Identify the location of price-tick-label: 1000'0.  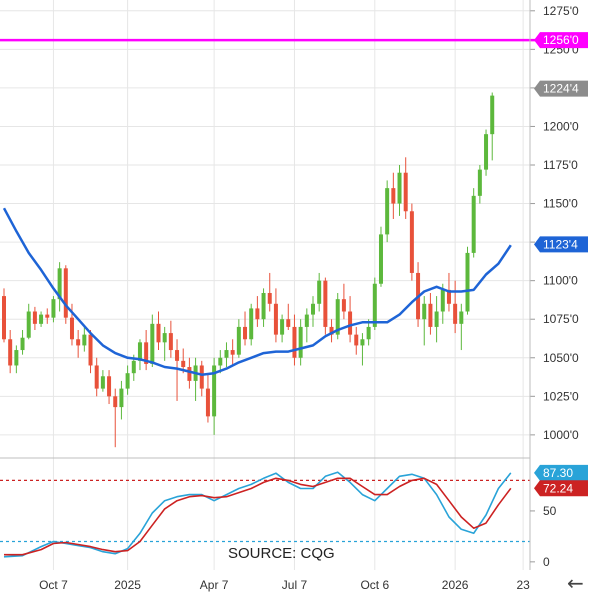
(561, 435).